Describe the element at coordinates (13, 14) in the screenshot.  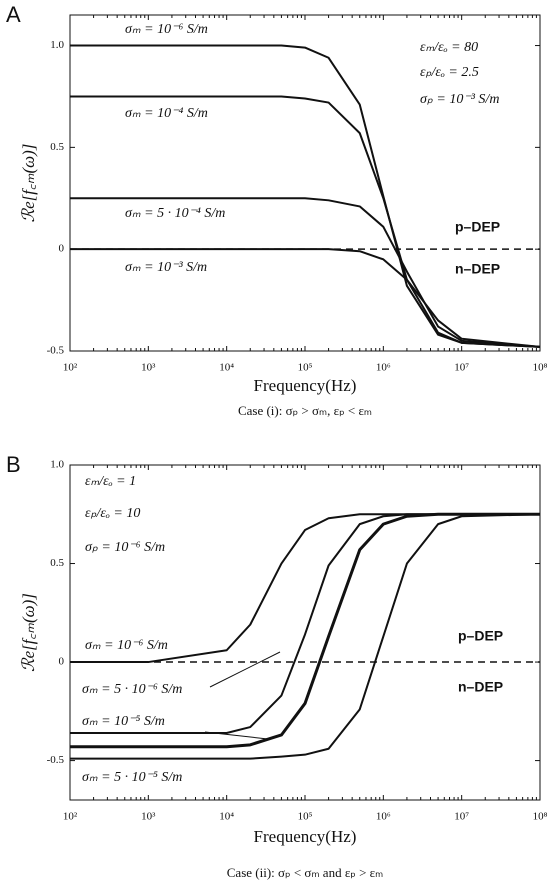
I see `panel-letter: A` at that location.